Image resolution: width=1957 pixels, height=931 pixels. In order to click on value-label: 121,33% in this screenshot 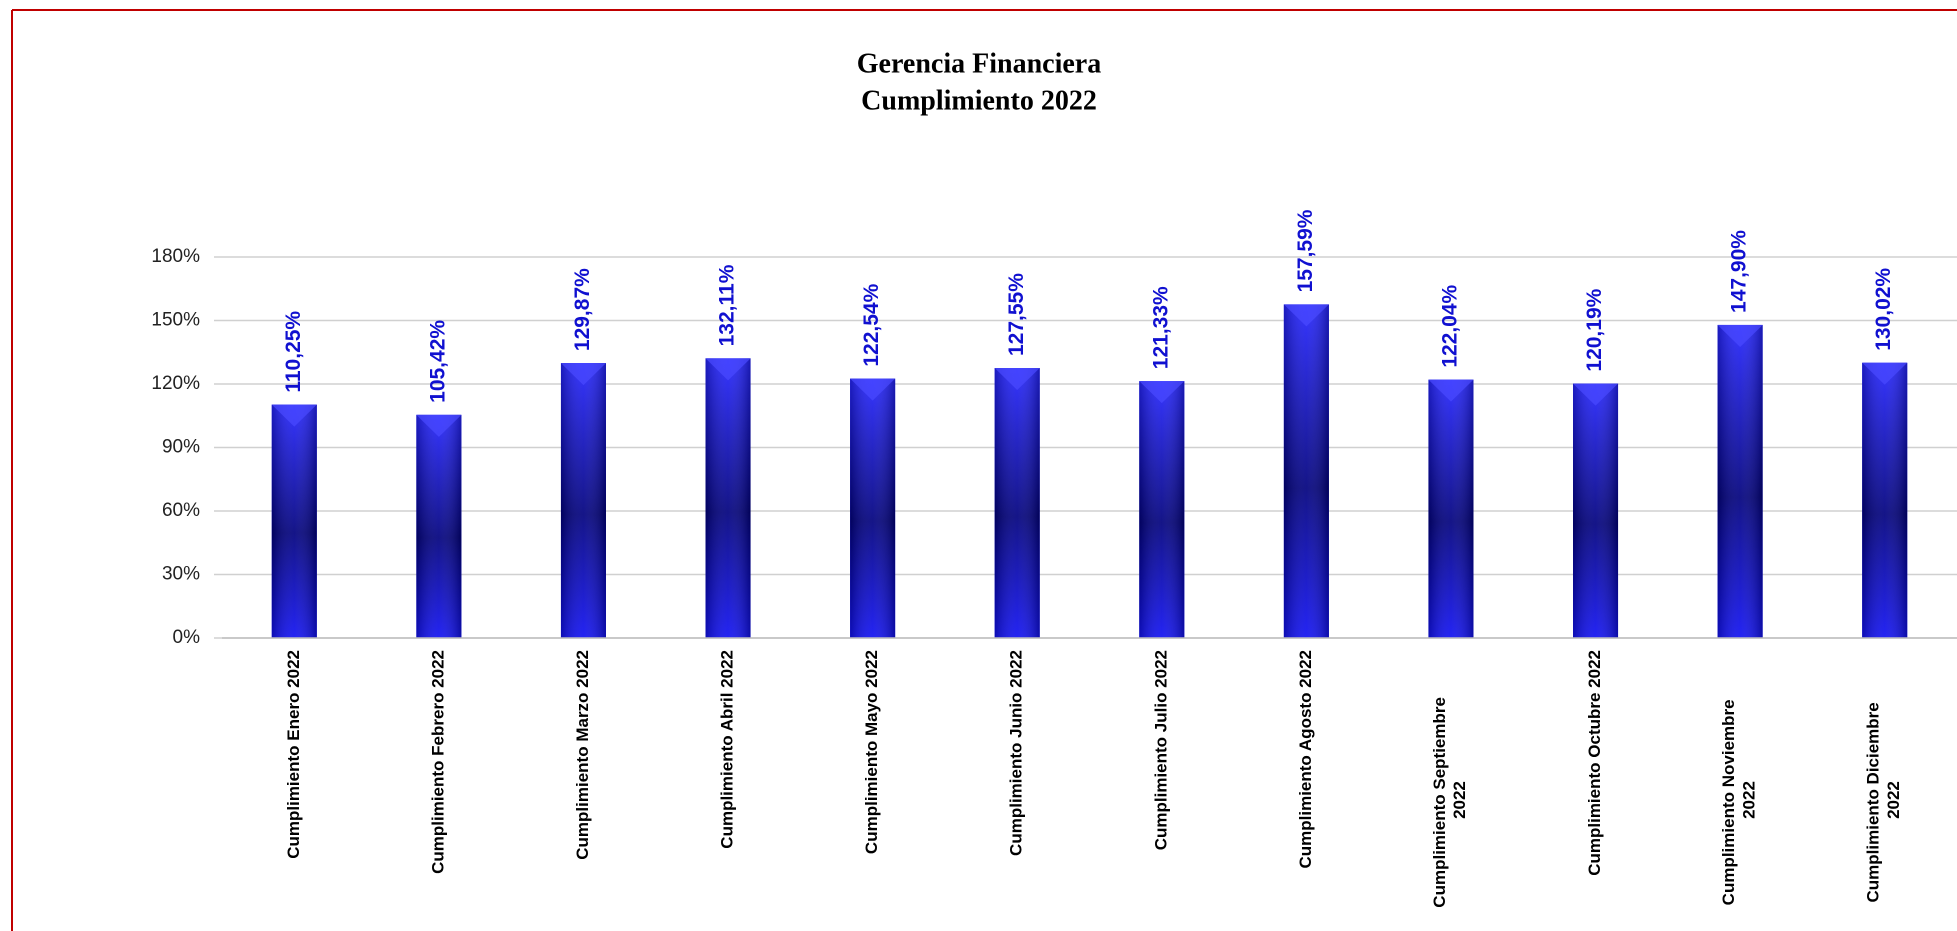, I will do `click(1160, 327)`.